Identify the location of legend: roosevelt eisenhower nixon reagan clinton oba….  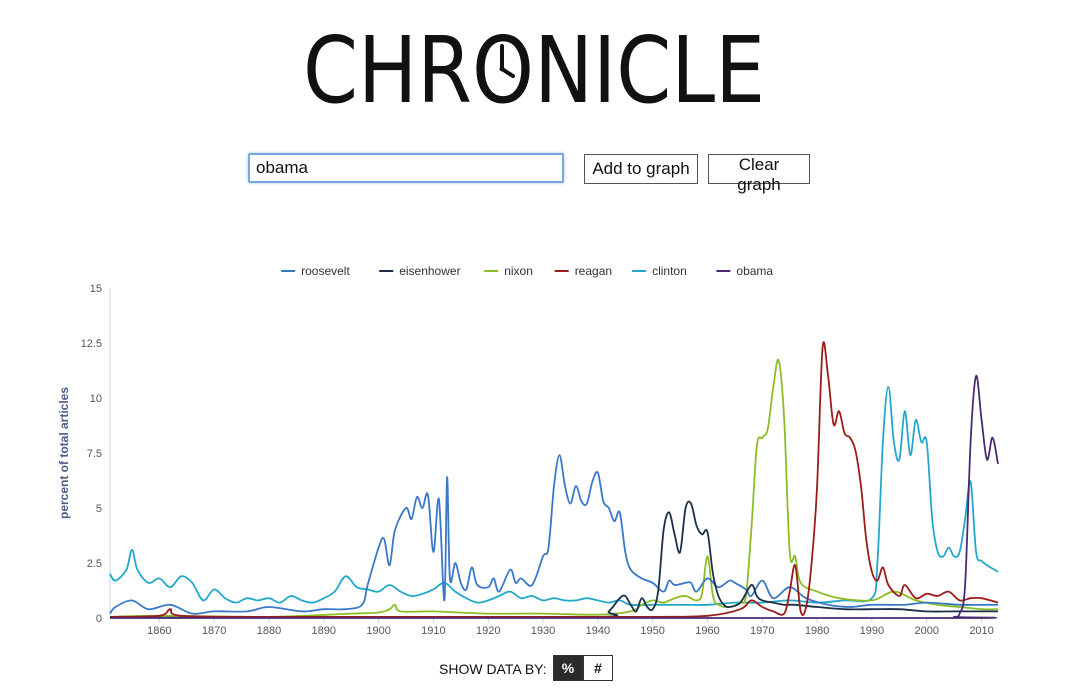
(527, 271).